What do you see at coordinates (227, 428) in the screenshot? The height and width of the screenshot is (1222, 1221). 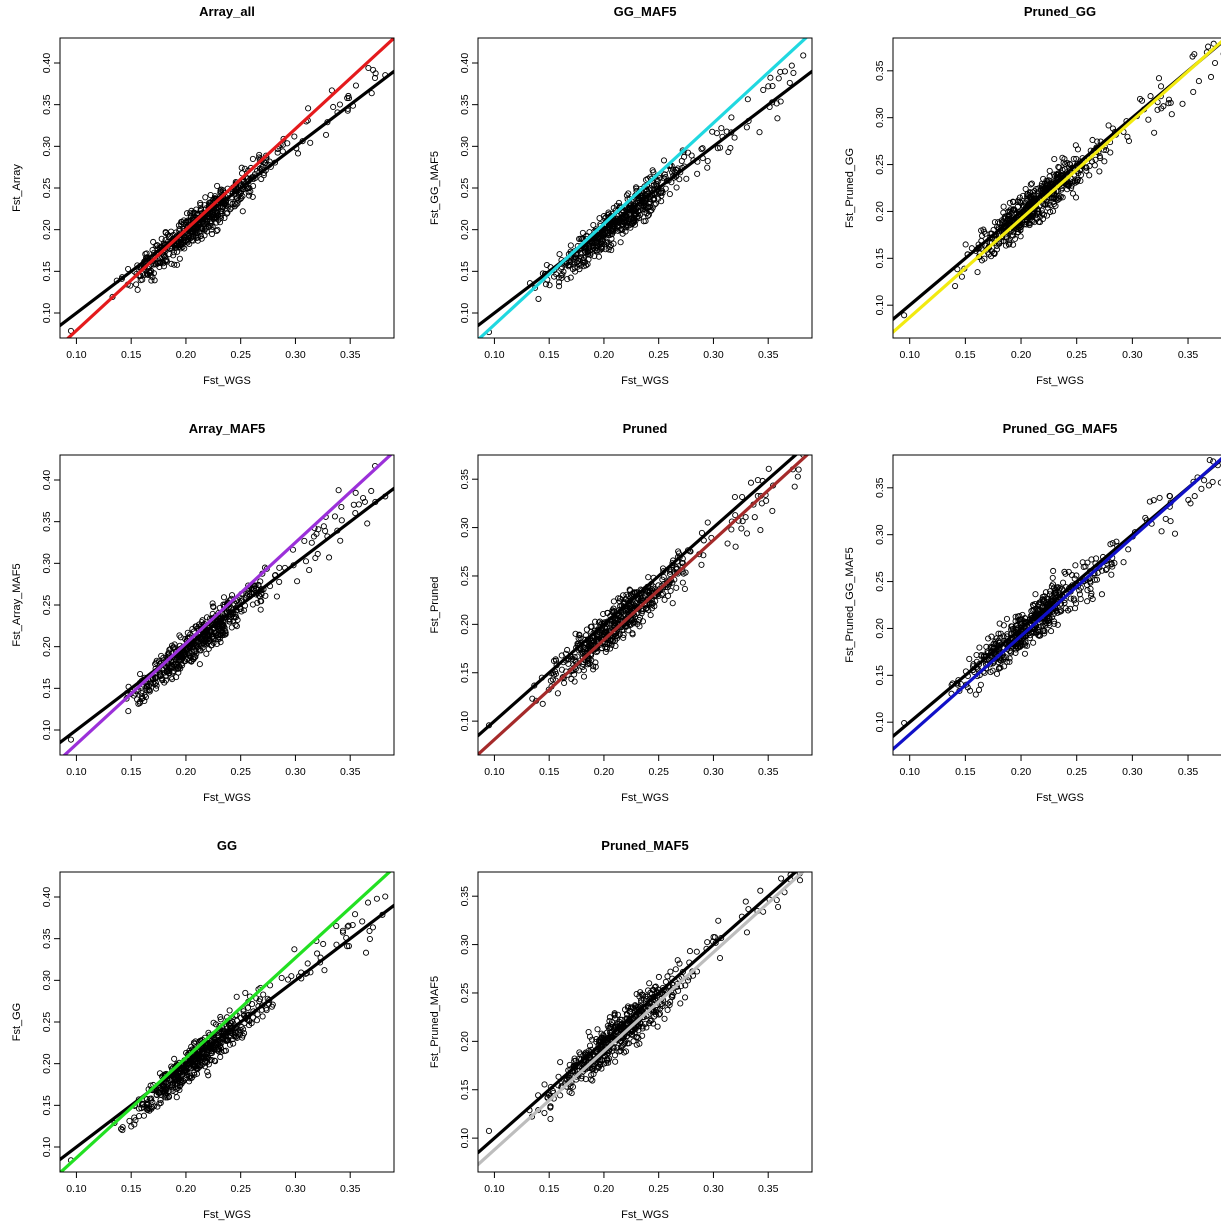 I see `panel-title: Array_MAF5` at bounding box center [227, 428].